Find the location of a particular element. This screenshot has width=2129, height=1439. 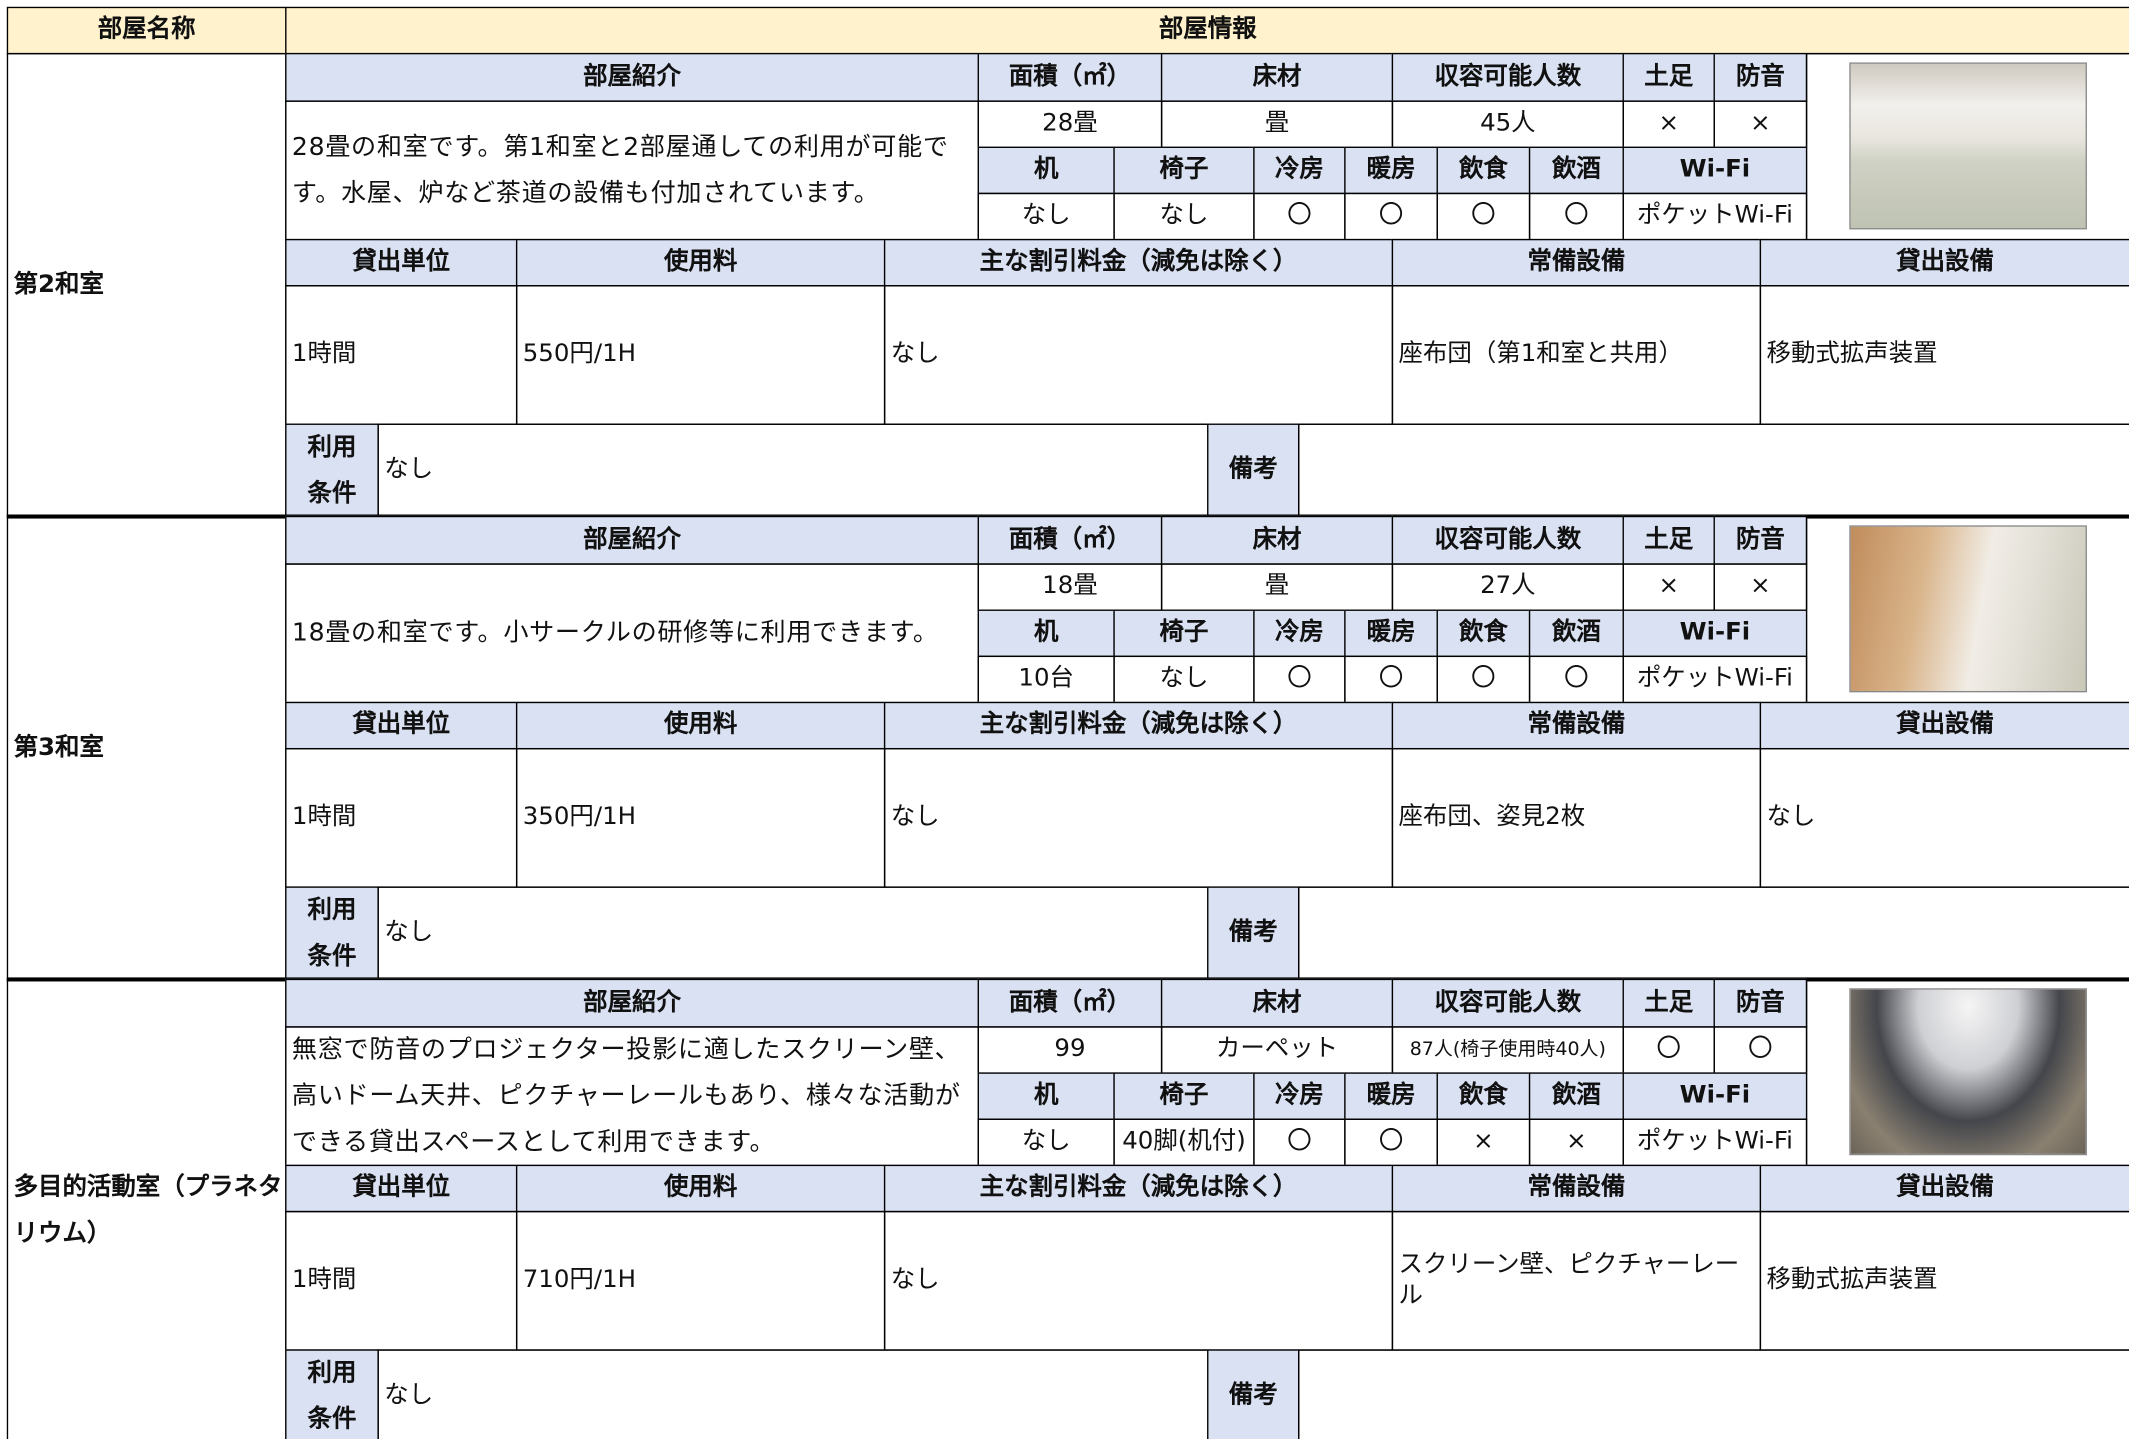

capacity-value: 87人(椅子使用時40人) is located at coordinates (1507, 1050).